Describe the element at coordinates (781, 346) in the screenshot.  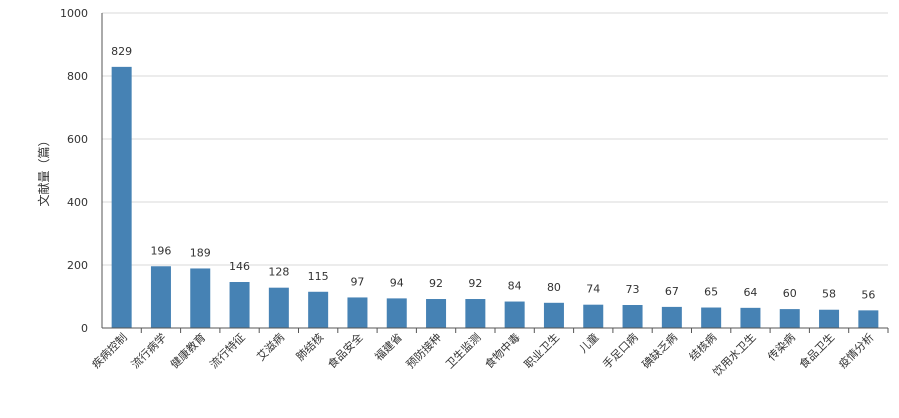
I see `x-category-label: 传染病` at that location.